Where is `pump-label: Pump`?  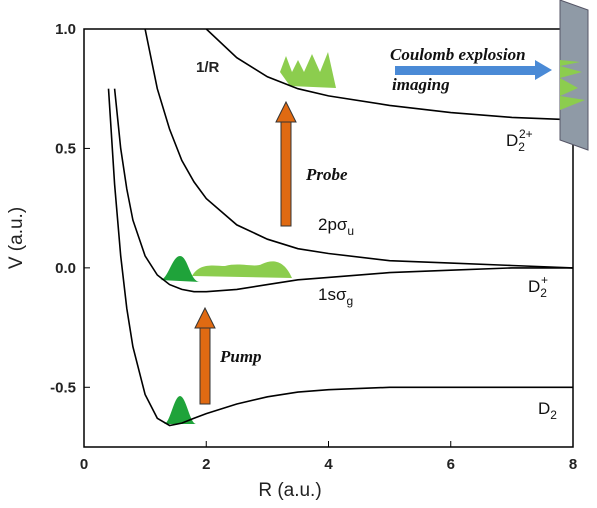
pump-label: Pump is located at coordinates (240, 356).